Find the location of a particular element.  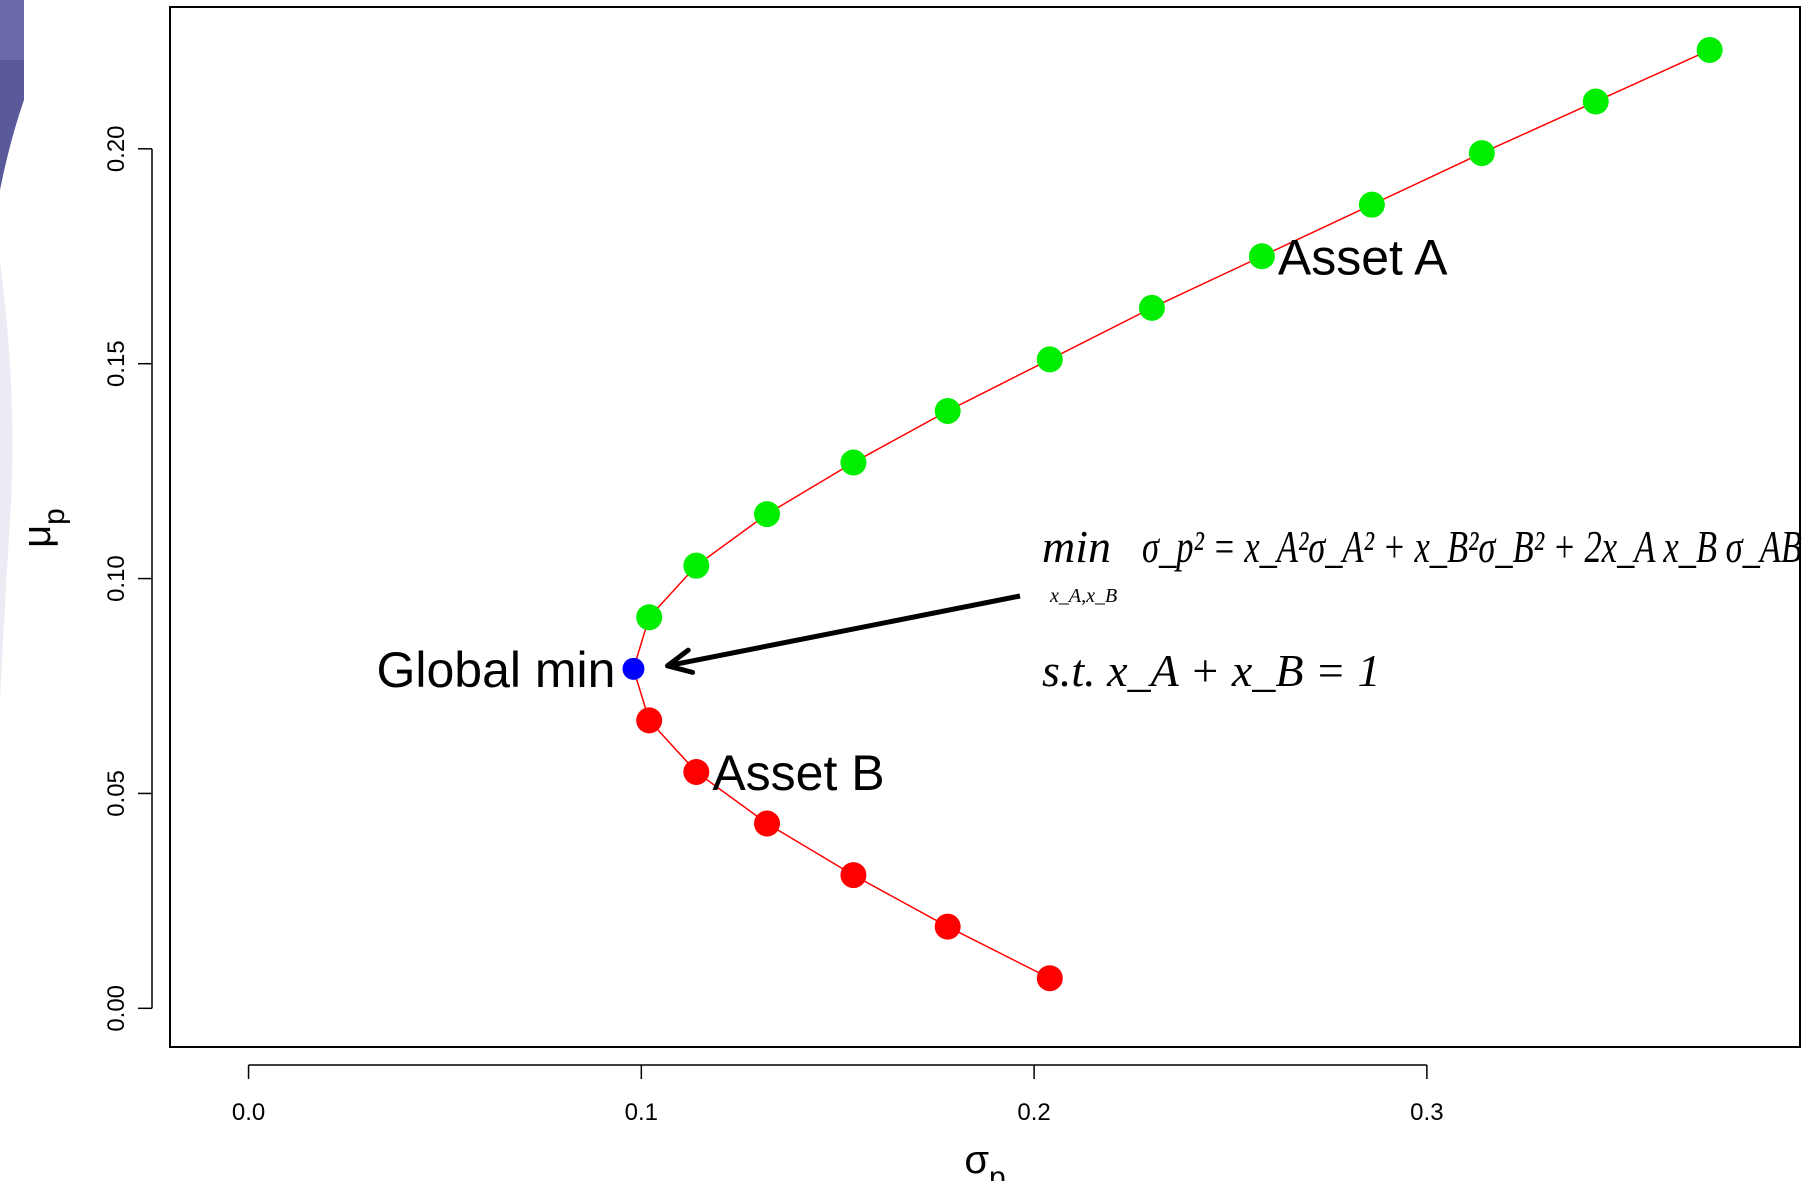

y-tick-label: 0.00 is located at coordinates (116, 1008).